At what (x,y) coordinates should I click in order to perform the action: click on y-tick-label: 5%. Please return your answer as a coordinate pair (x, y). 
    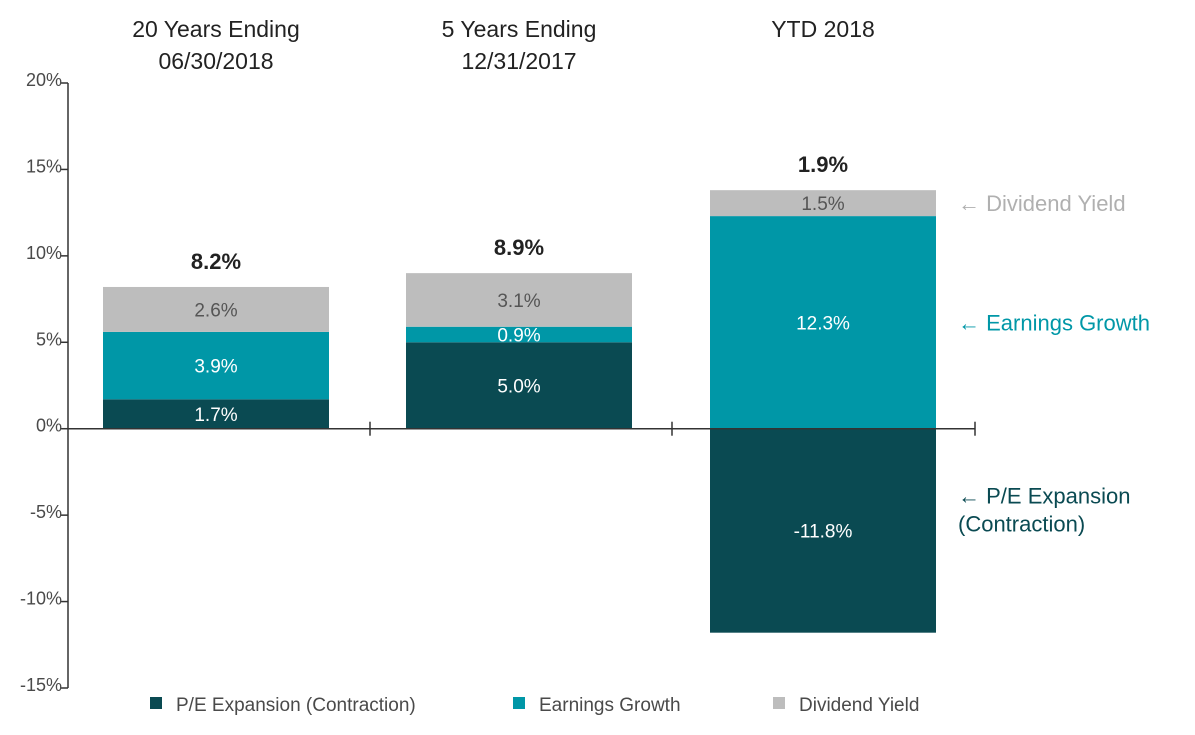
    Looking at the image, I should click on (49, 339).